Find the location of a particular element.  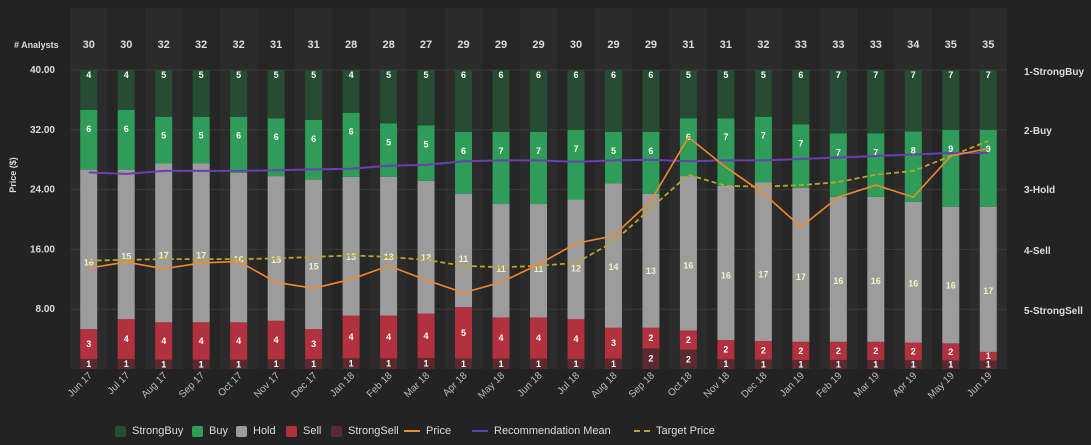

bar-value-label: 11 is located at coordinates (464, 259).